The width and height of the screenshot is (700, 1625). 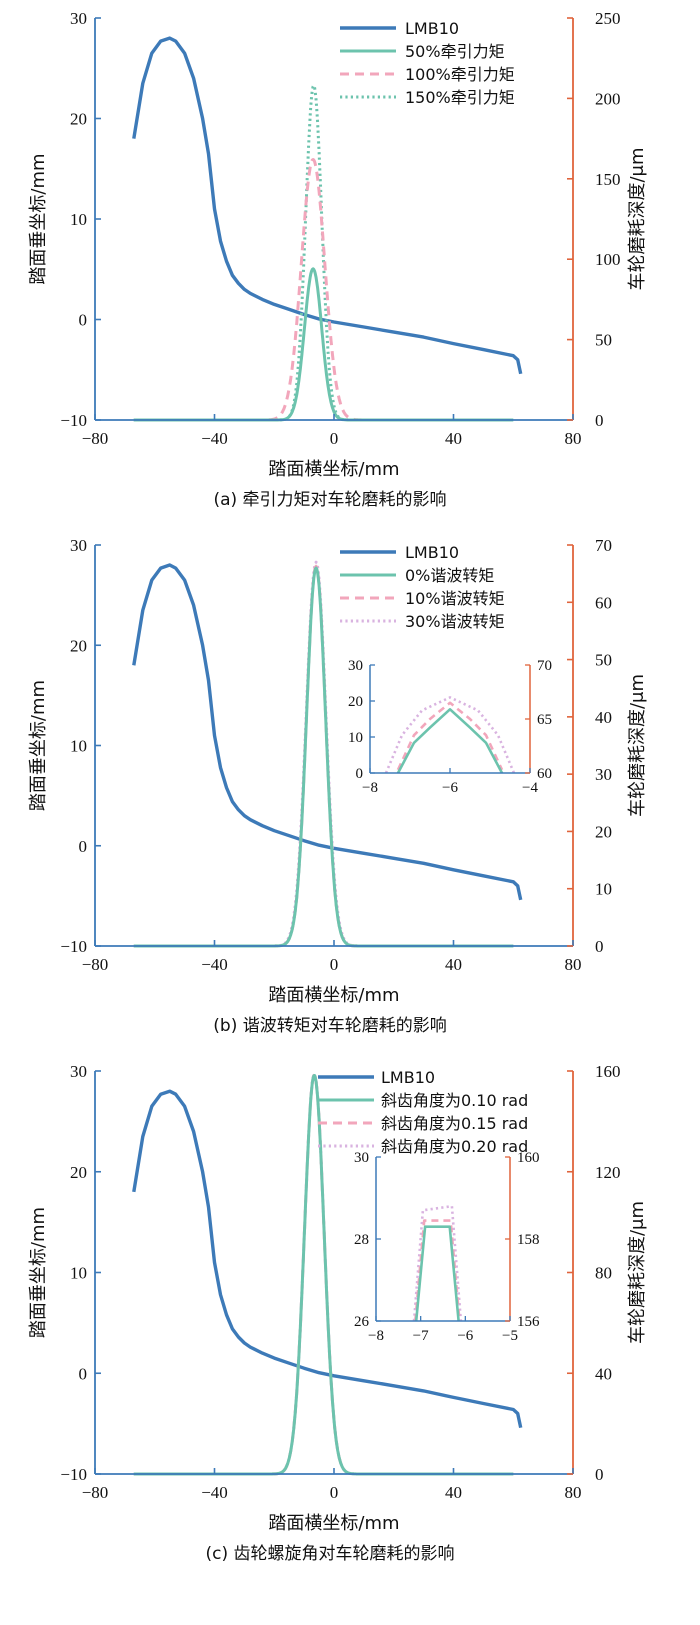 What do you see at coordinates (510, 1336) in the screenshot?
I see `inset-x-tick-label: −5` at bounding box center [510, 1336].